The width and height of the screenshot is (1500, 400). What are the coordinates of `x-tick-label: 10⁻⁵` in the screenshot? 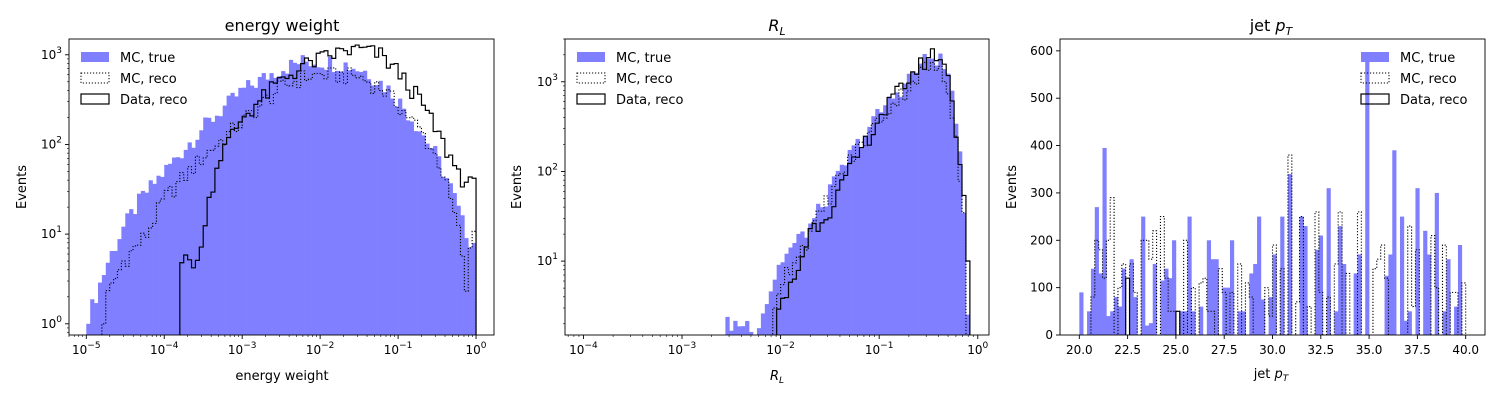 It's located at (86, 349).